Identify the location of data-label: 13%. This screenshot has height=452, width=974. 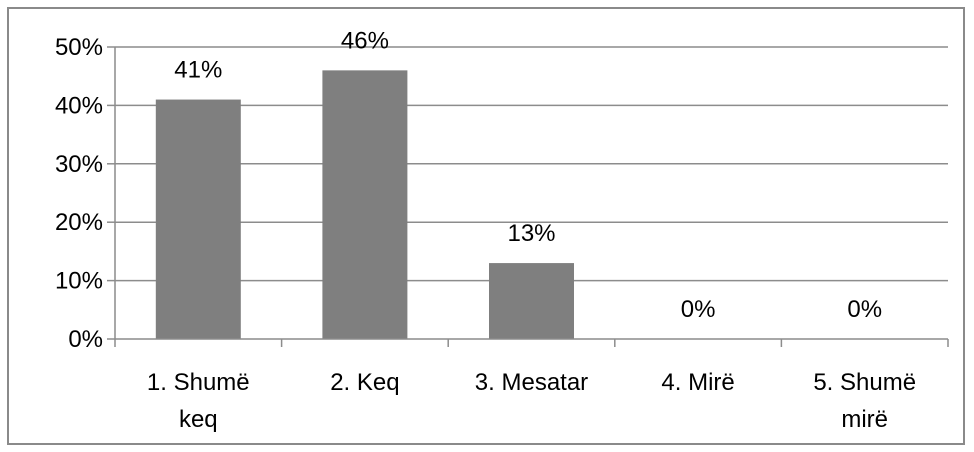
(531, 233).